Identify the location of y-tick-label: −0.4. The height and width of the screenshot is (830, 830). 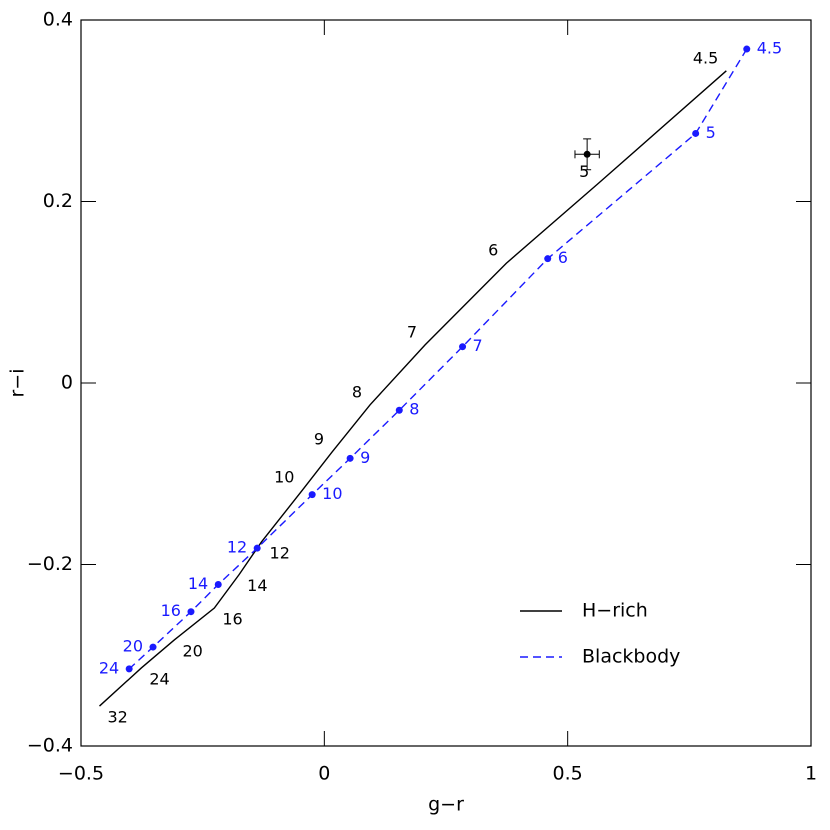
(50, 746).